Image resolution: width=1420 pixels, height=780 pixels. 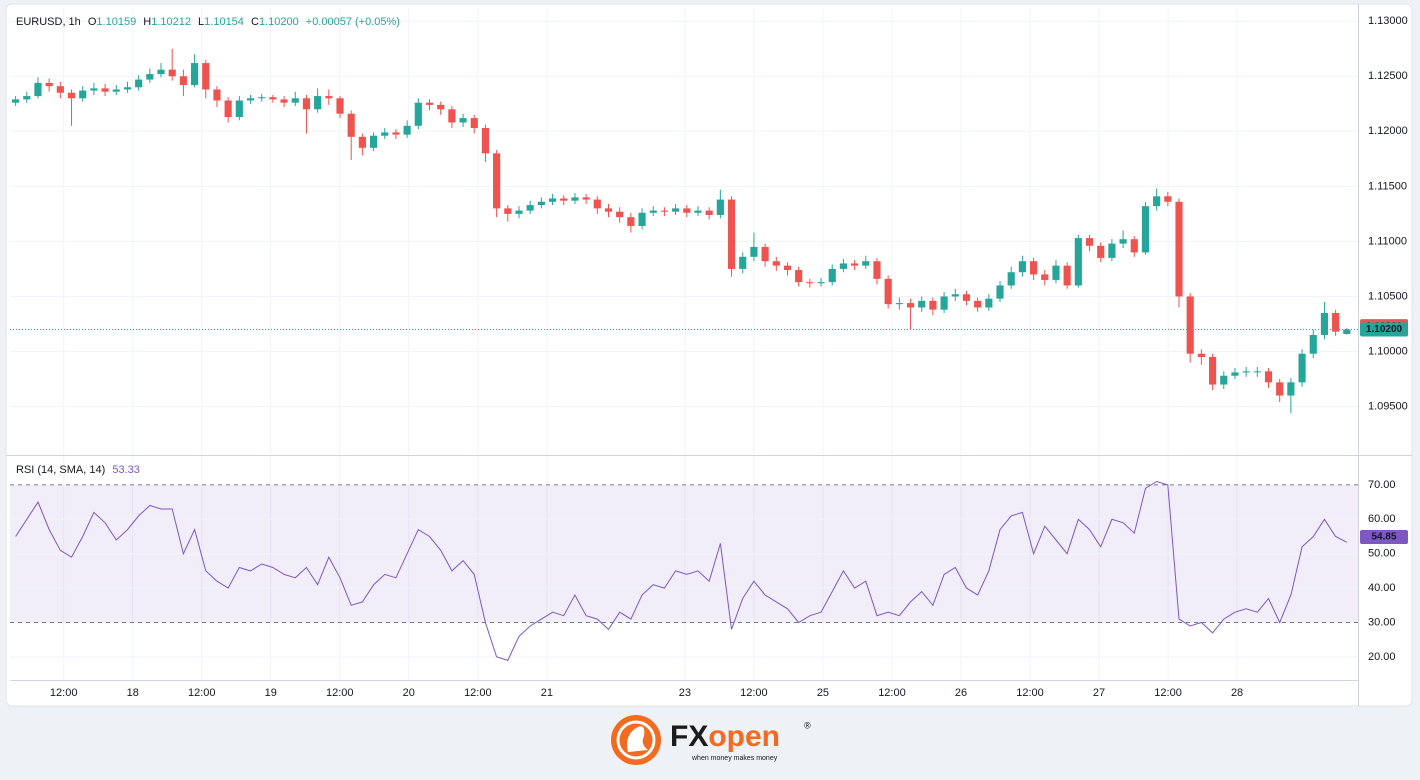 What do you see at coordinates (744, 736) in the screenshot?
I see `brand-open: open` at bounding box center [744, 736].